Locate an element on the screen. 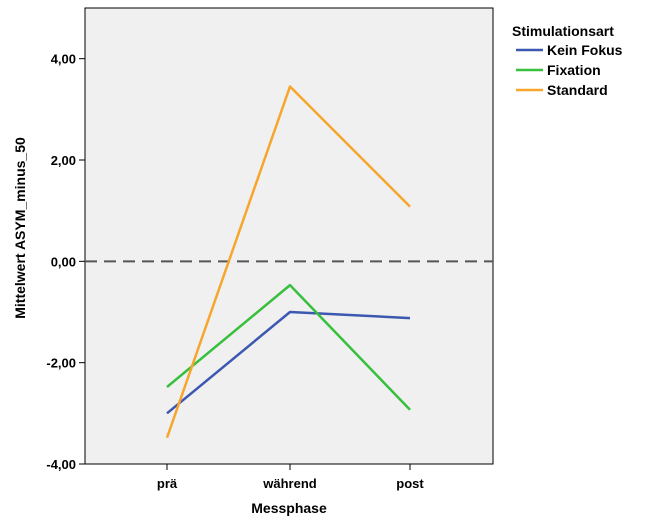 The image size is (655, 524). y-tick-label: -4,00 is located at coordinates (61, 464).